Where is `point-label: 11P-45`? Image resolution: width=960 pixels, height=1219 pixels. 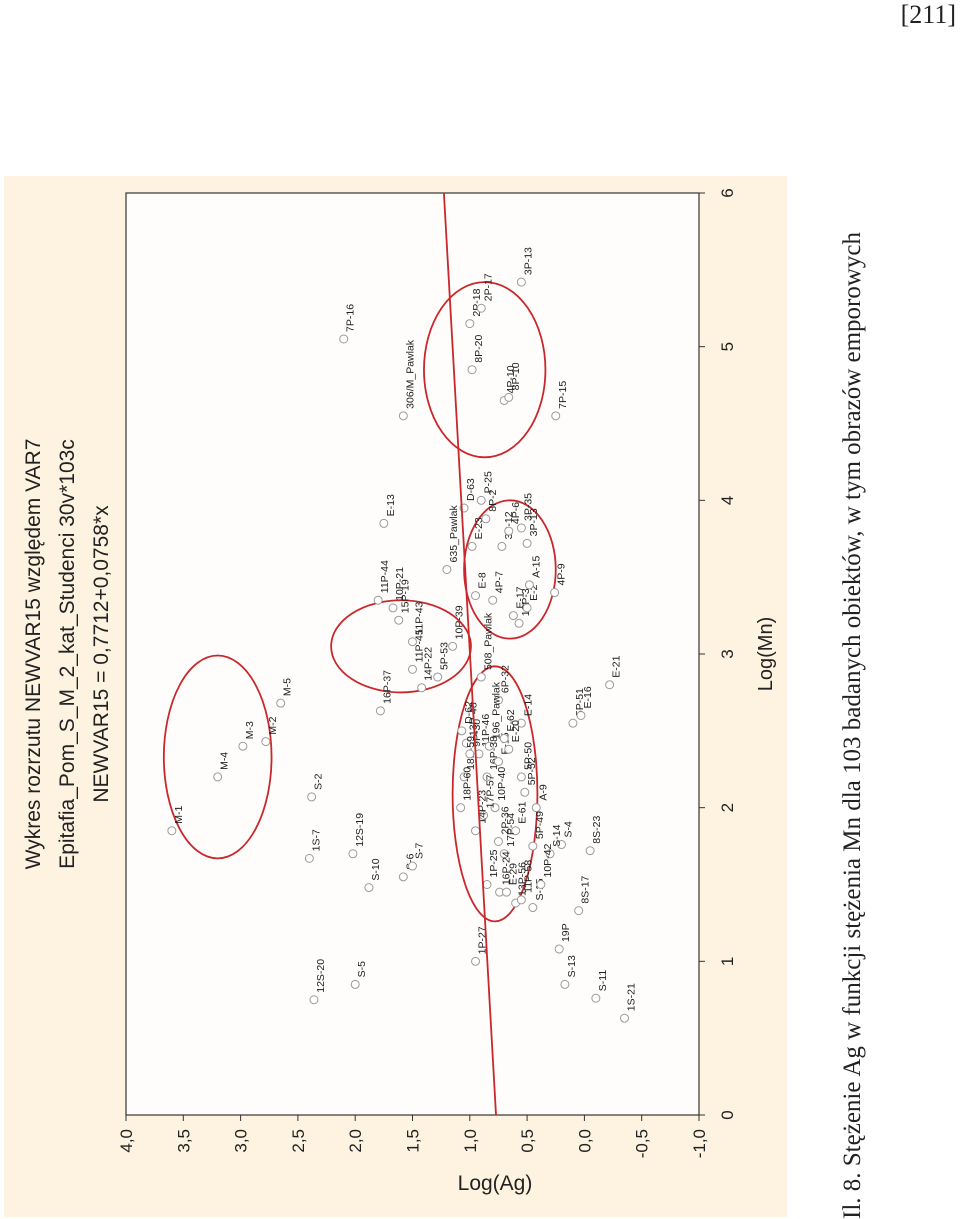
point-label: 11P-45 is located at coordinates (420, 645).